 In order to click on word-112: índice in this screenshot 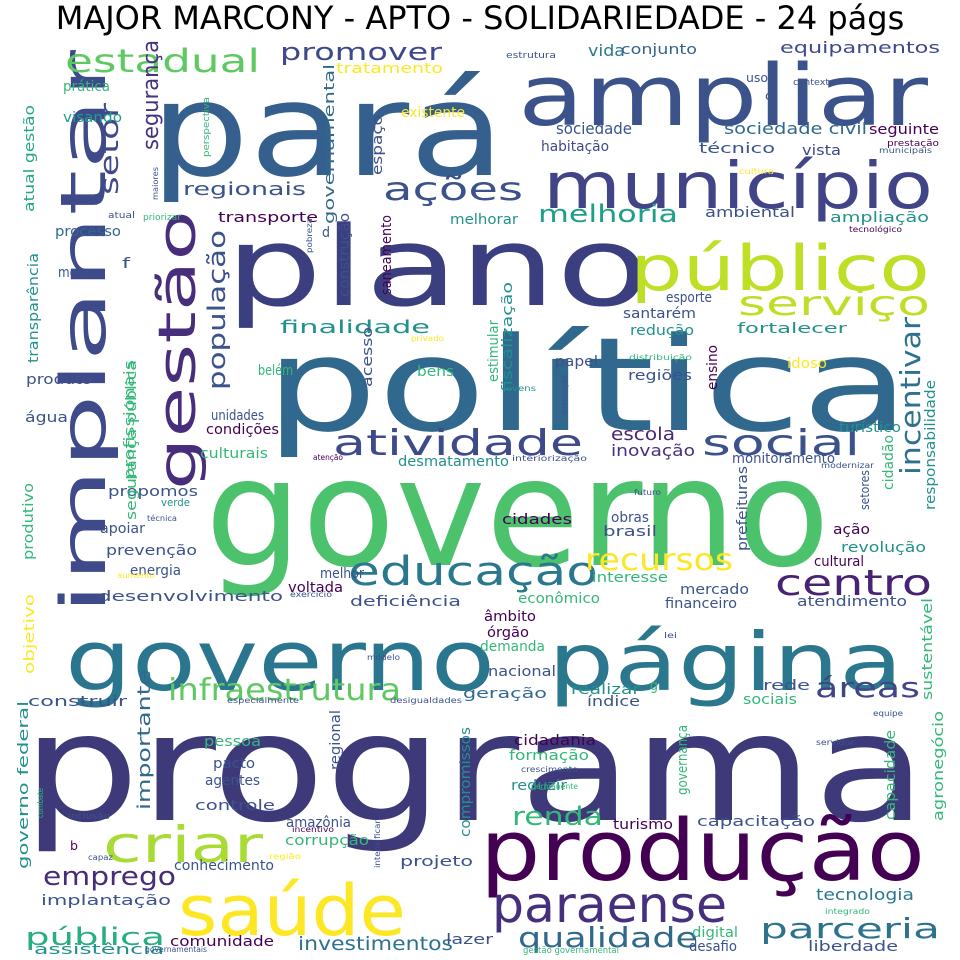, I will do `click(613, 702)`.